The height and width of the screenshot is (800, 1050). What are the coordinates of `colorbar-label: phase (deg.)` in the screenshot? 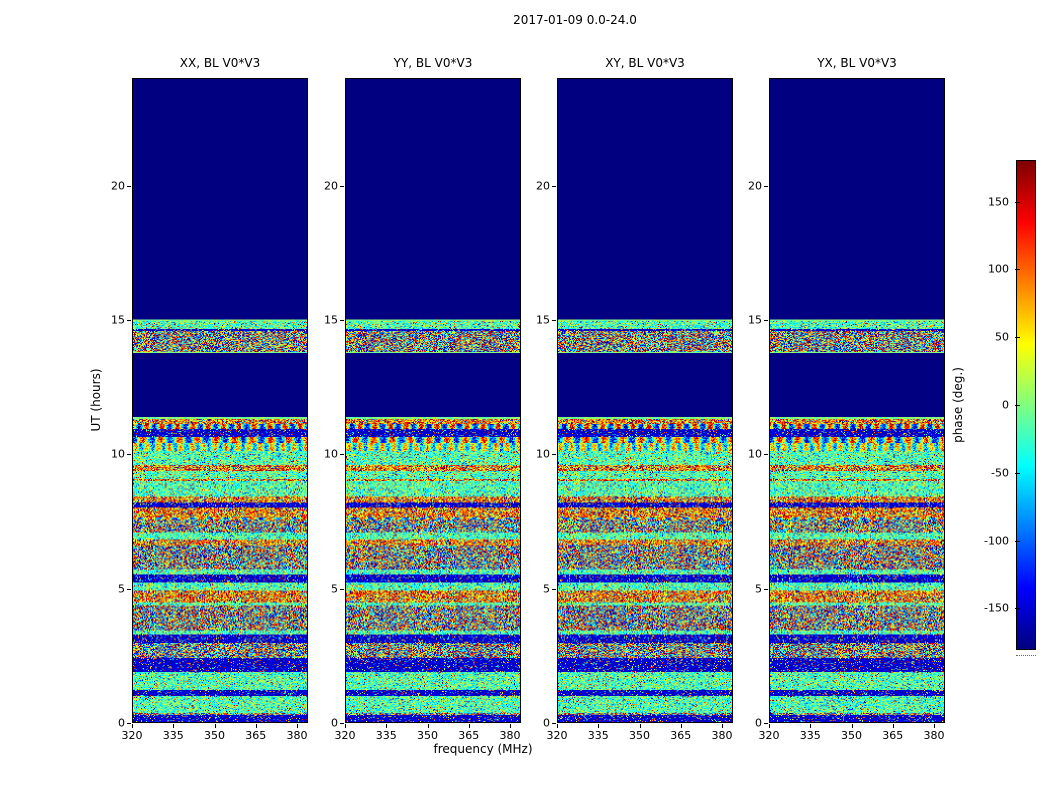 It's located at (958, 405).